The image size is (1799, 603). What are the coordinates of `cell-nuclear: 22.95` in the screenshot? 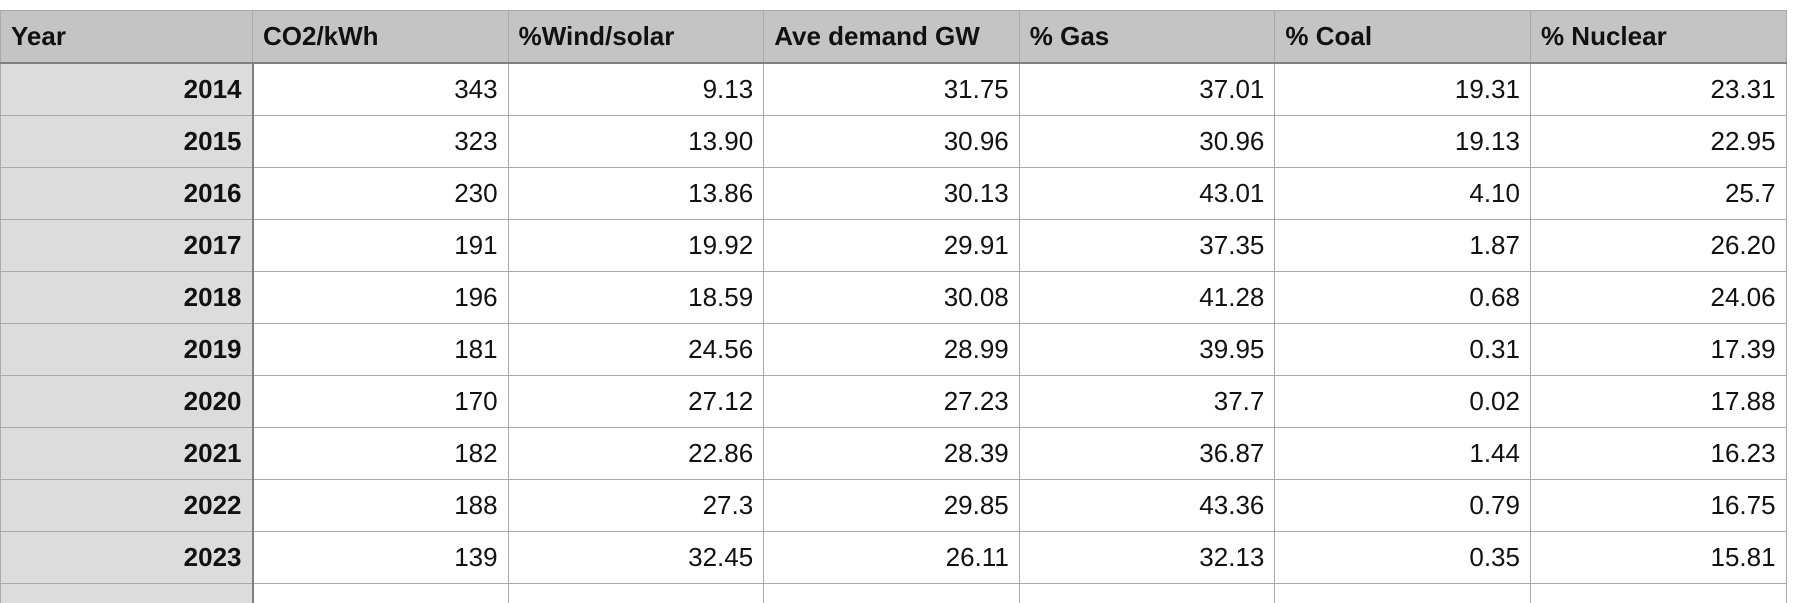 It's located at (1658, 141).